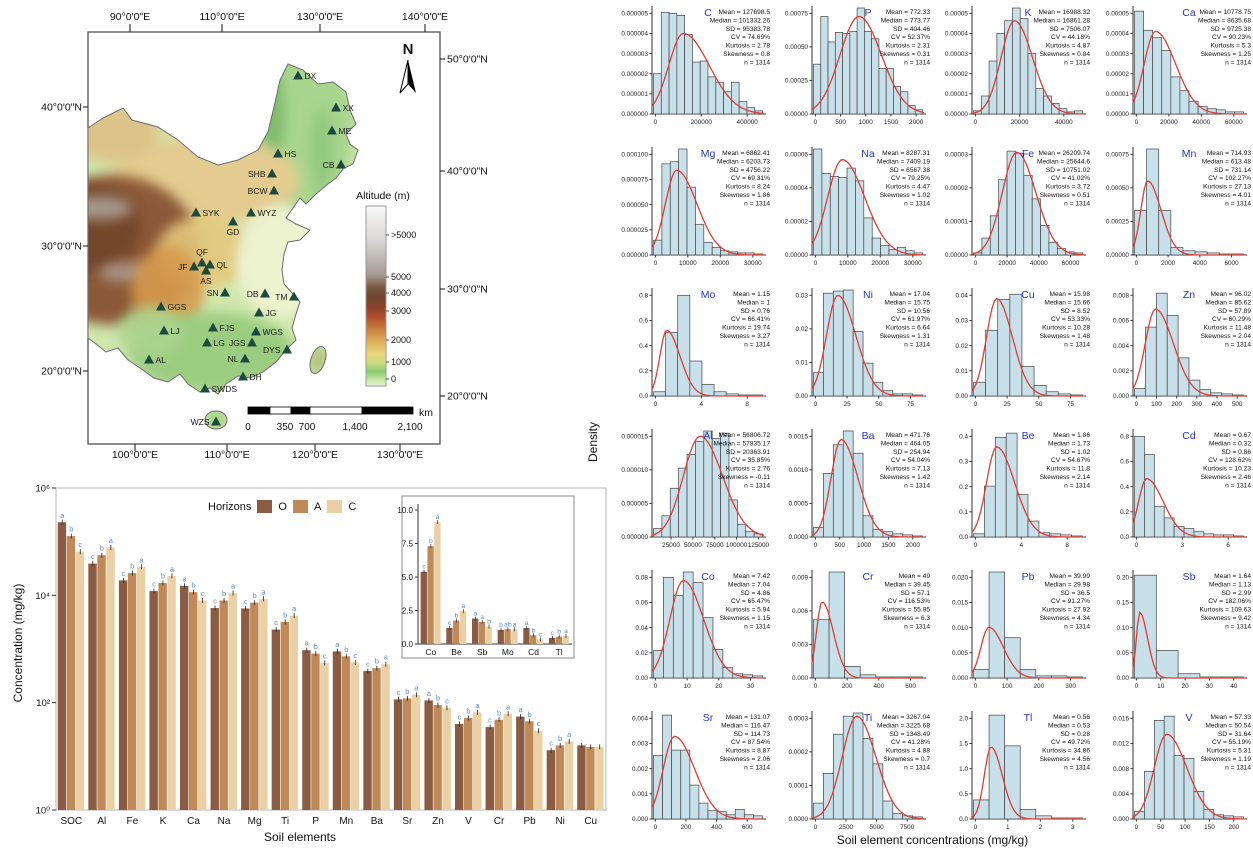  I want to click on stat-line: Kurtosis = 5.94, so click(748, 610).